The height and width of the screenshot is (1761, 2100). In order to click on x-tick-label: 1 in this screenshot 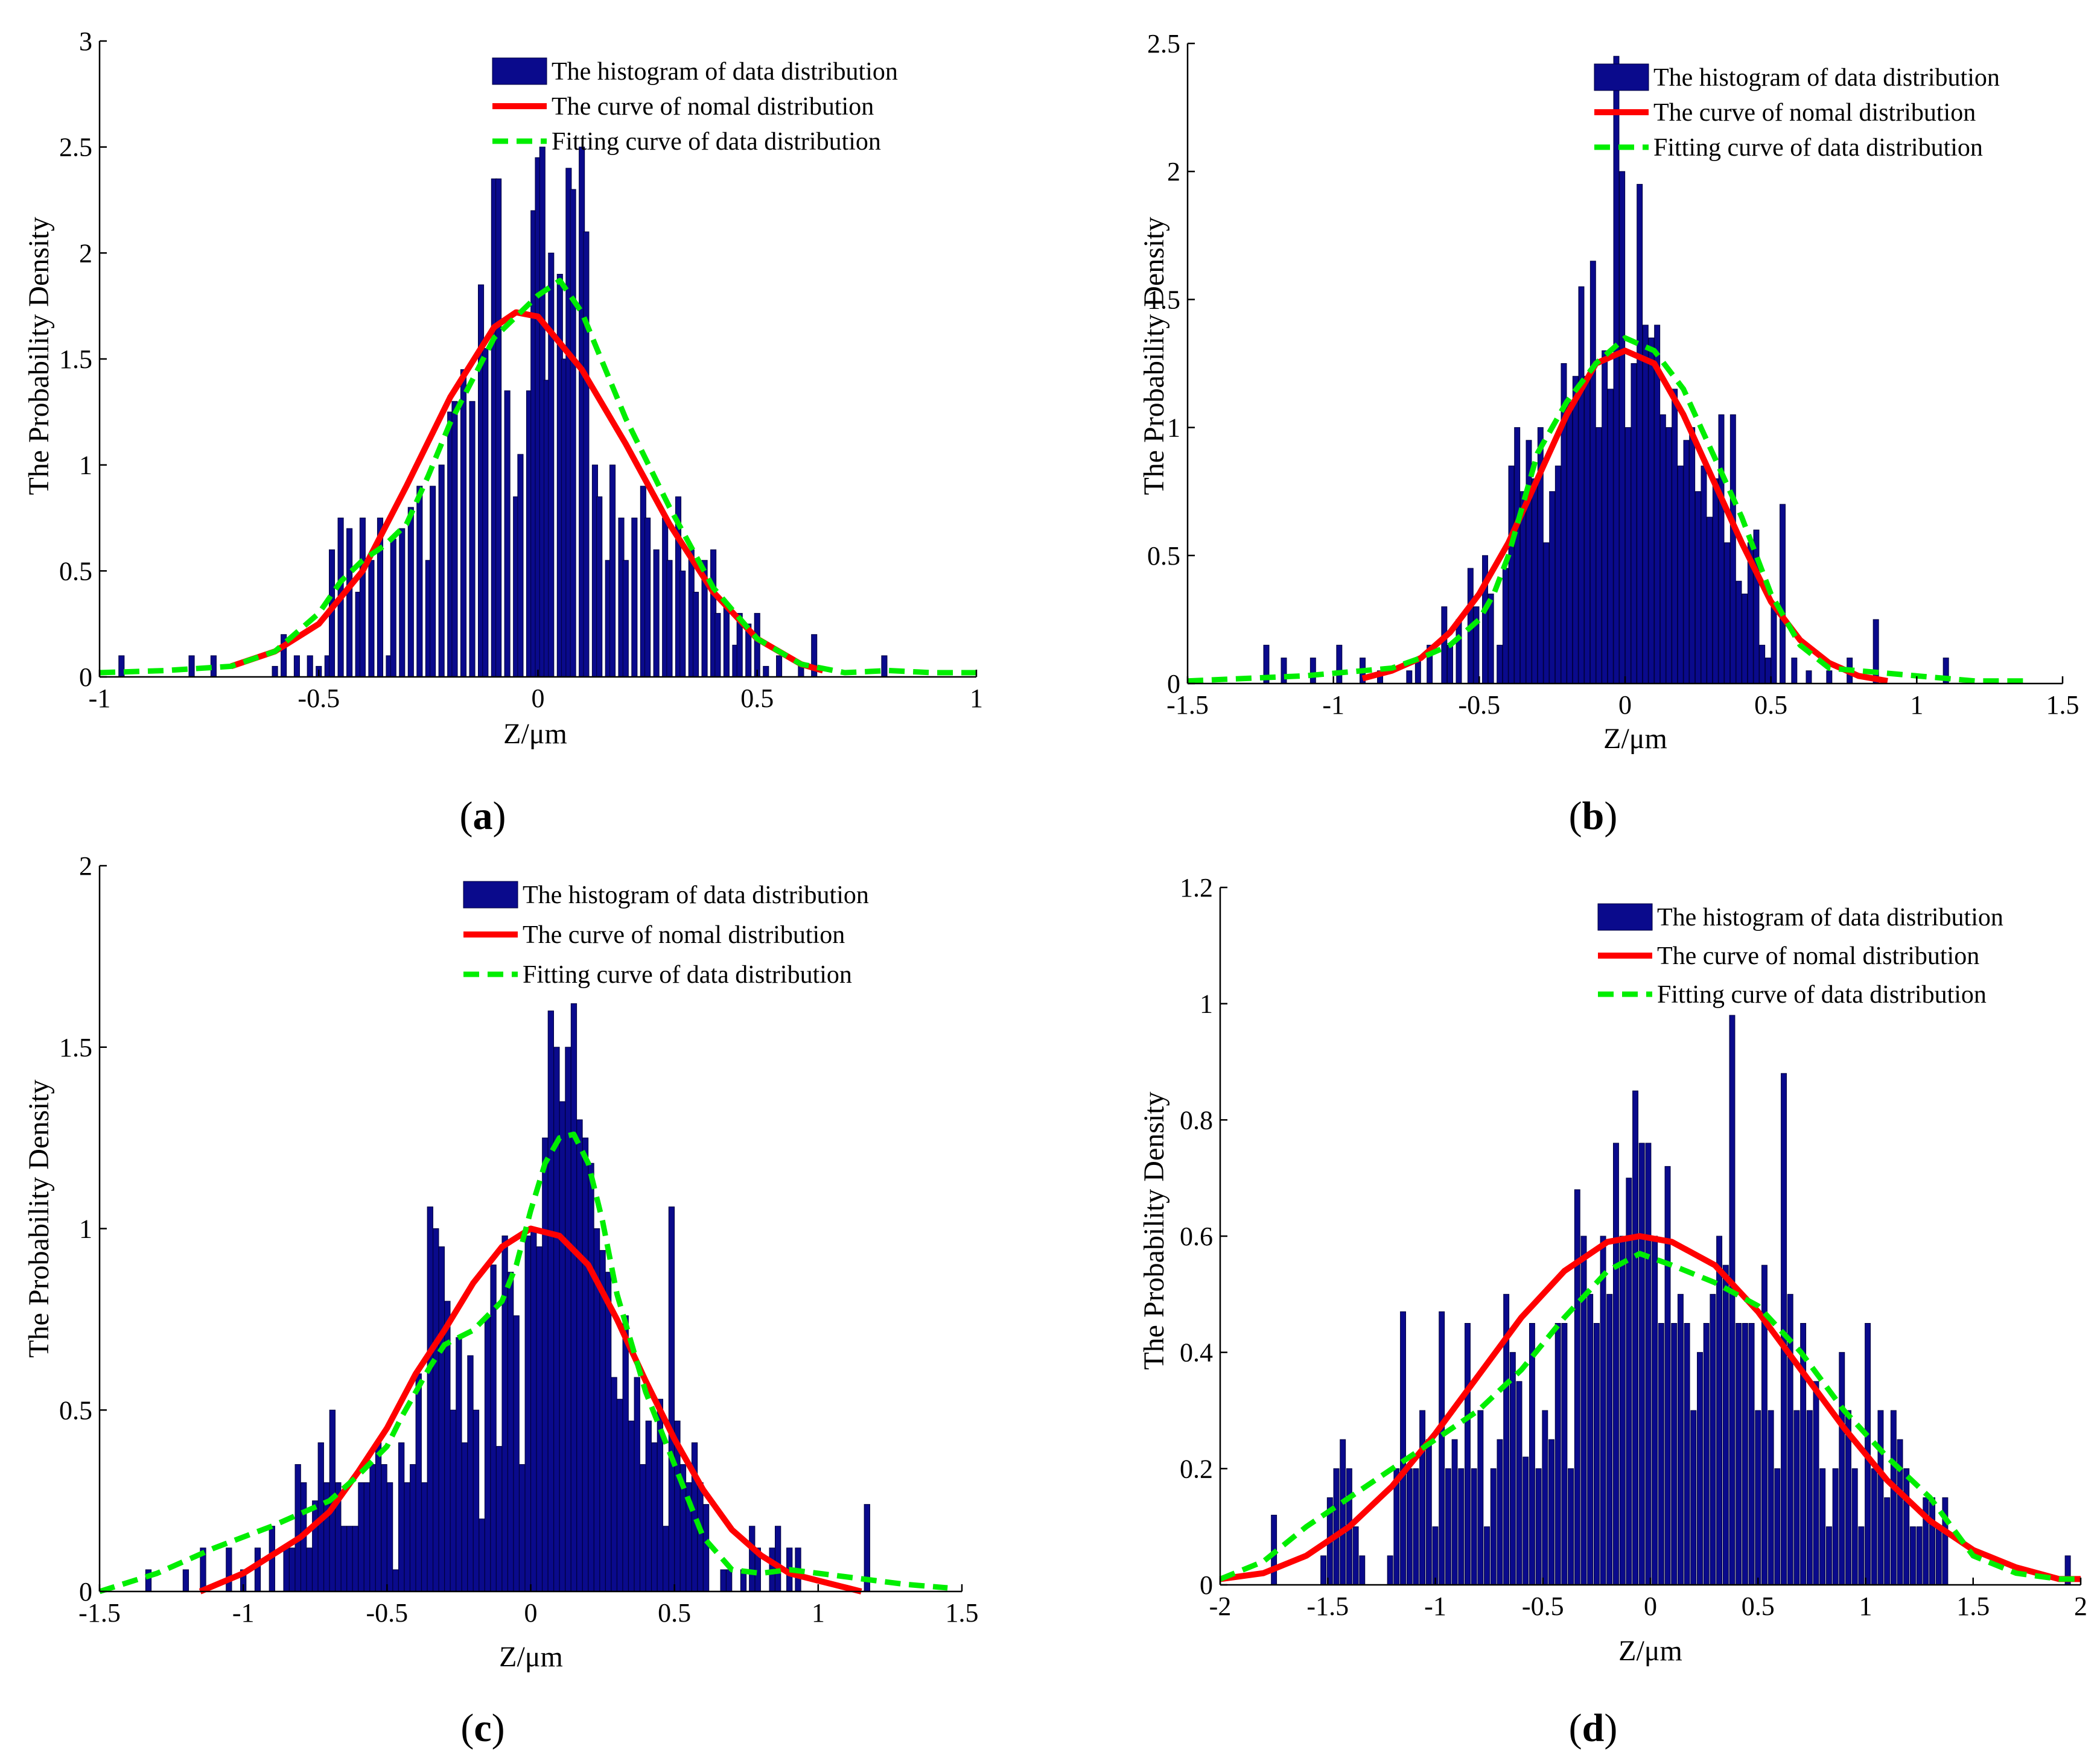, I will do `click(818, 1613)`.